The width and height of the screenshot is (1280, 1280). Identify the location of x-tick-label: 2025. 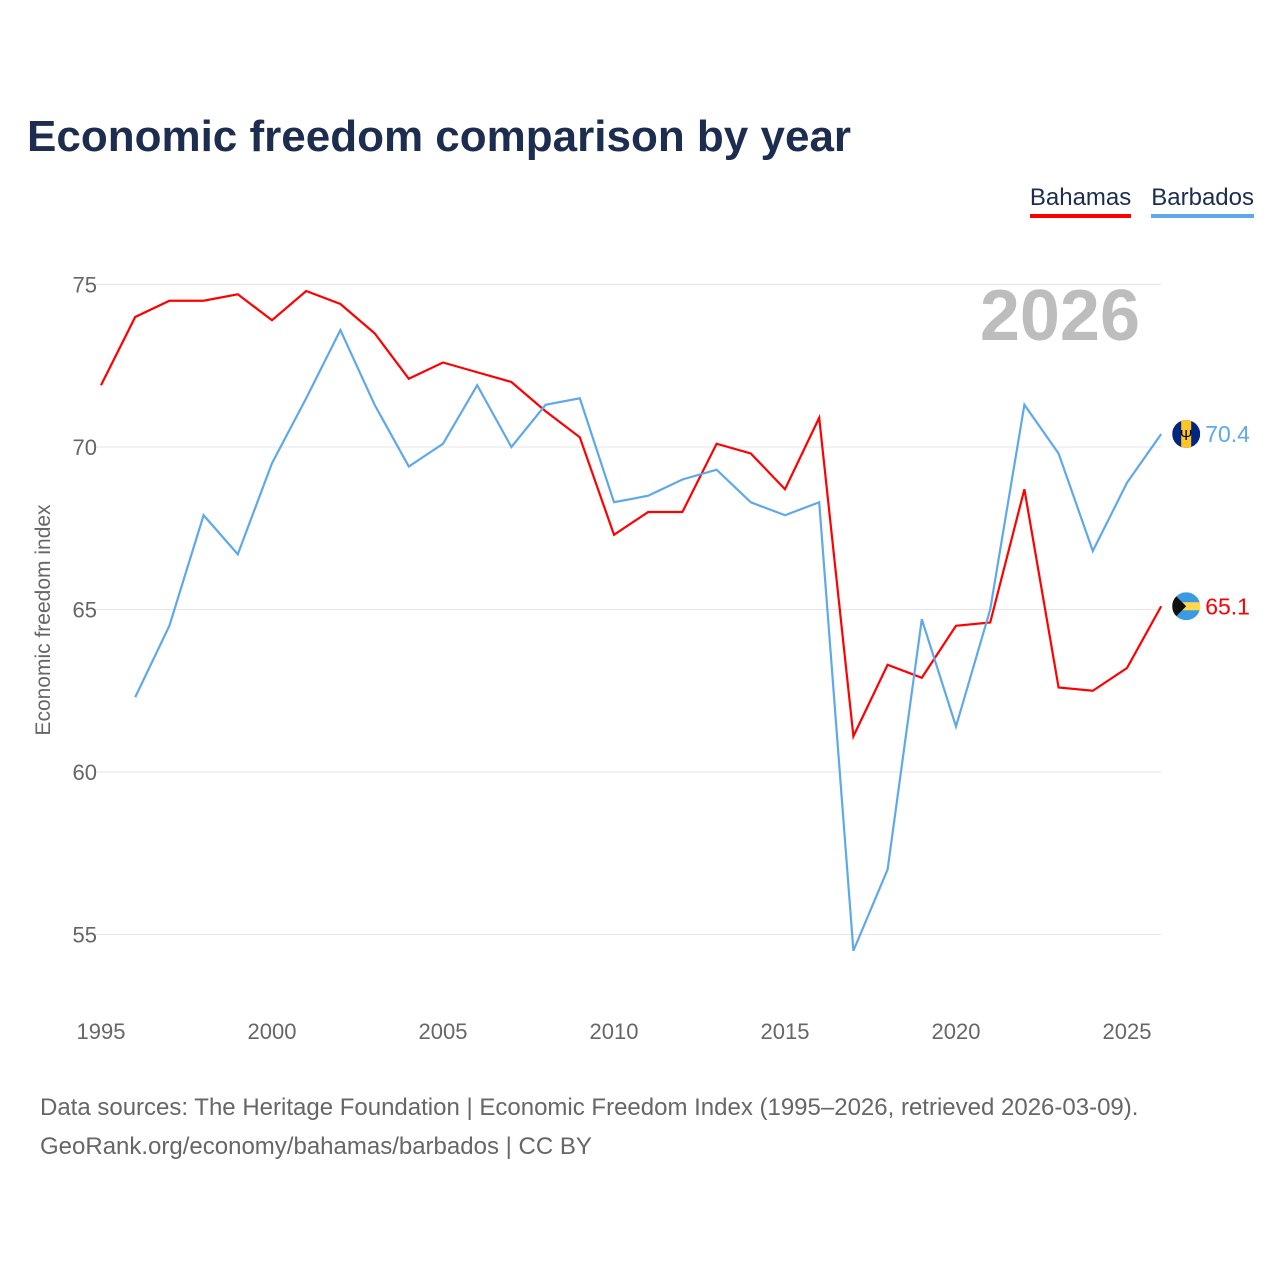
(1127, 1031).